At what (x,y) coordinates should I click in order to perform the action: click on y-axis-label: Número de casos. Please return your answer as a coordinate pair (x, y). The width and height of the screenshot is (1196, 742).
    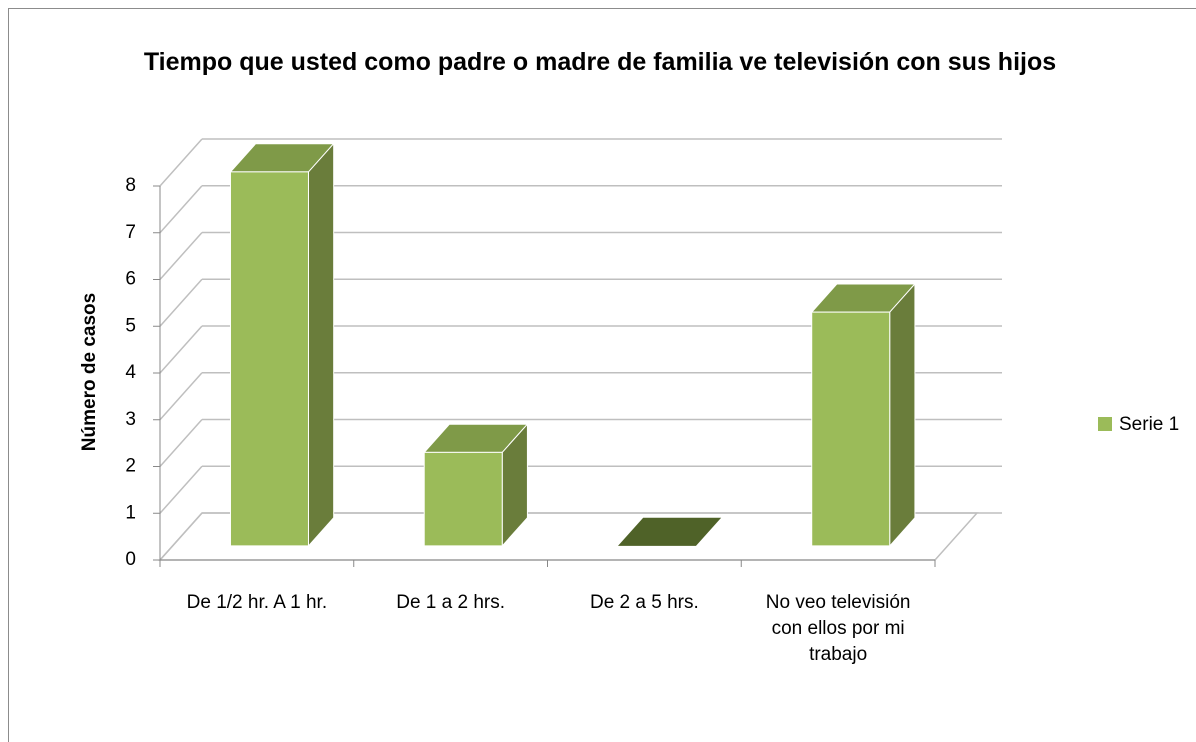
    Looking at the image, I should click on (89, 372).